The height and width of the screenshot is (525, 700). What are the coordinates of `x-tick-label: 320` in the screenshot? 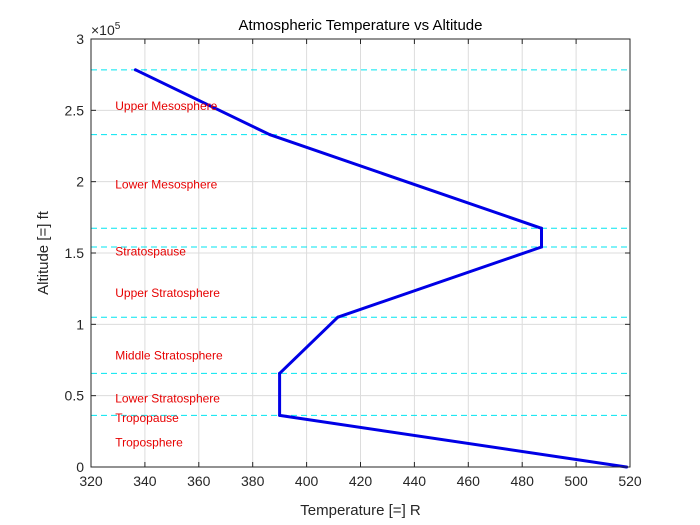 It's located at (91, 481).